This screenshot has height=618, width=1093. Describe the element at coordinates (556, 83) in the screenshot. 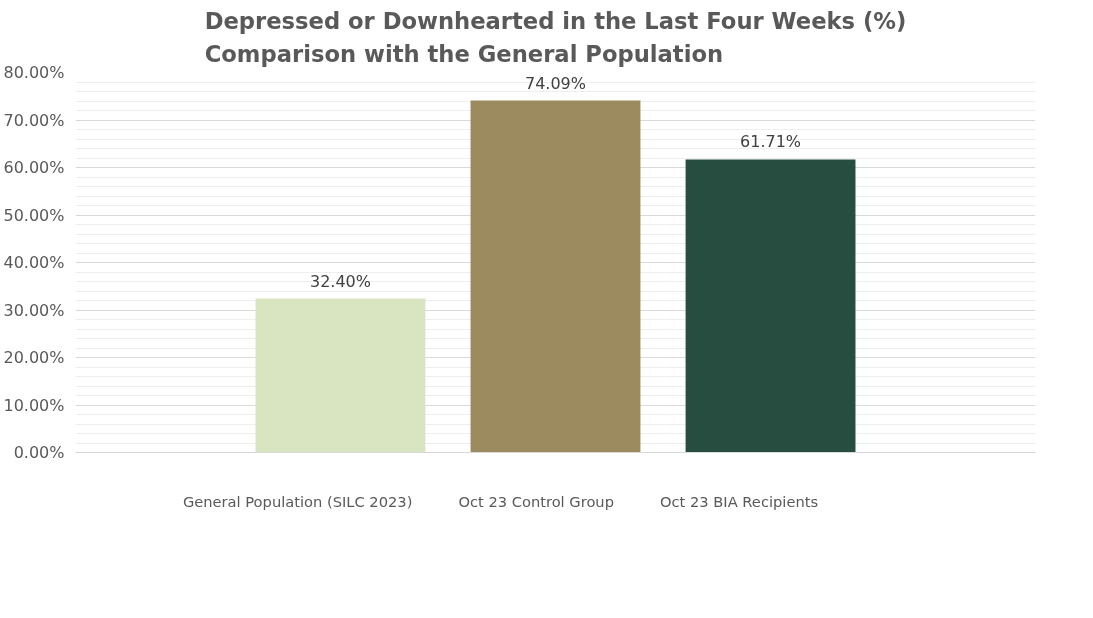

I see `data-label: 74.09%` at that location.